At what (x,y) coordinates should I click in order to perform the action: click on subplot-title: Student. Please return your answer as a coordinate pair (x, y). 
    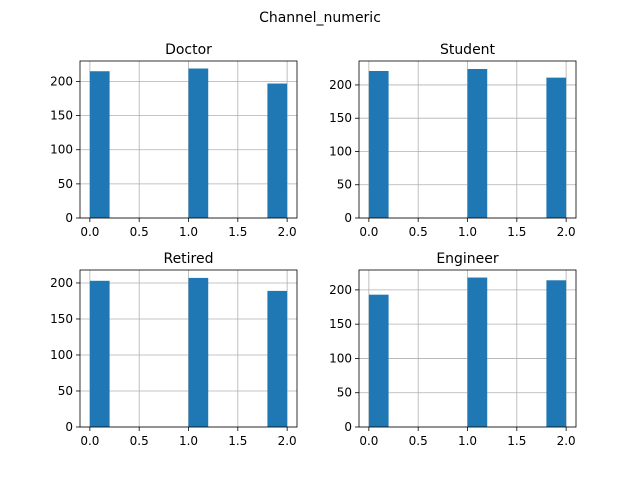
    Looking at the image, I should click on (468, 50).